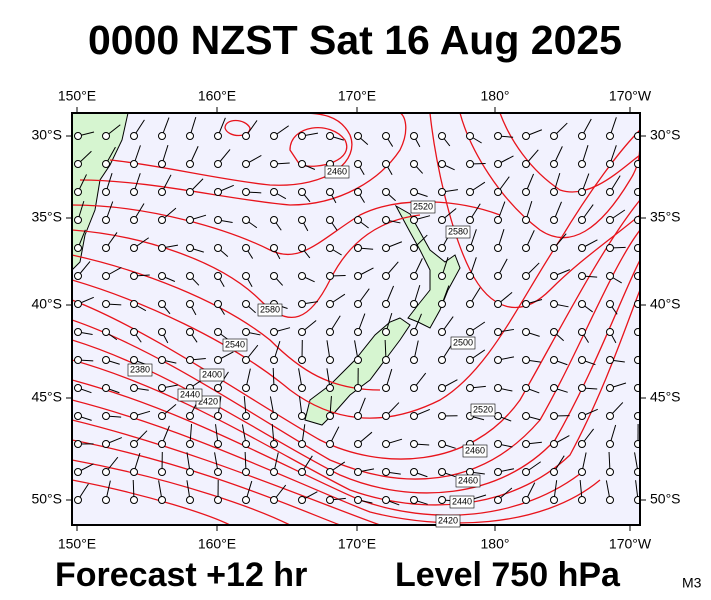 The image size is (711, 600). Describe the element at coordinates (357, 544) in the screenshot. I see `bottom-label: 170°E` at that location.